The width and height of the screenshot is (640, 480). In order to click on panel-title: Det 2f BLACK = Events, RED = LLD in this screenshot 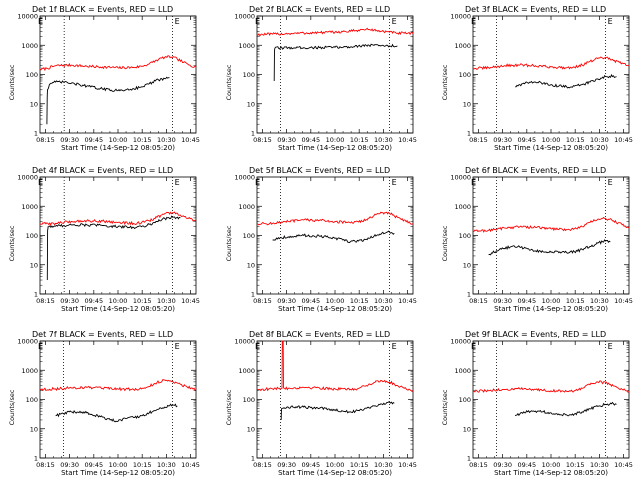, I will do `click(319, 9)`.